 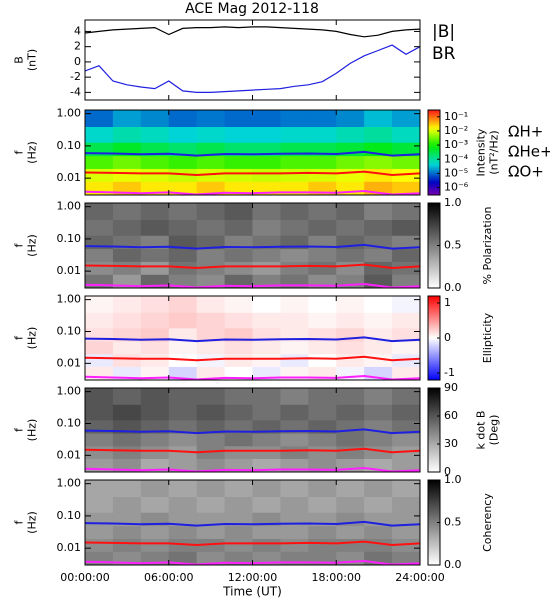 I want to click on y-axis-label: (Hz), so click(x=32, y=245).